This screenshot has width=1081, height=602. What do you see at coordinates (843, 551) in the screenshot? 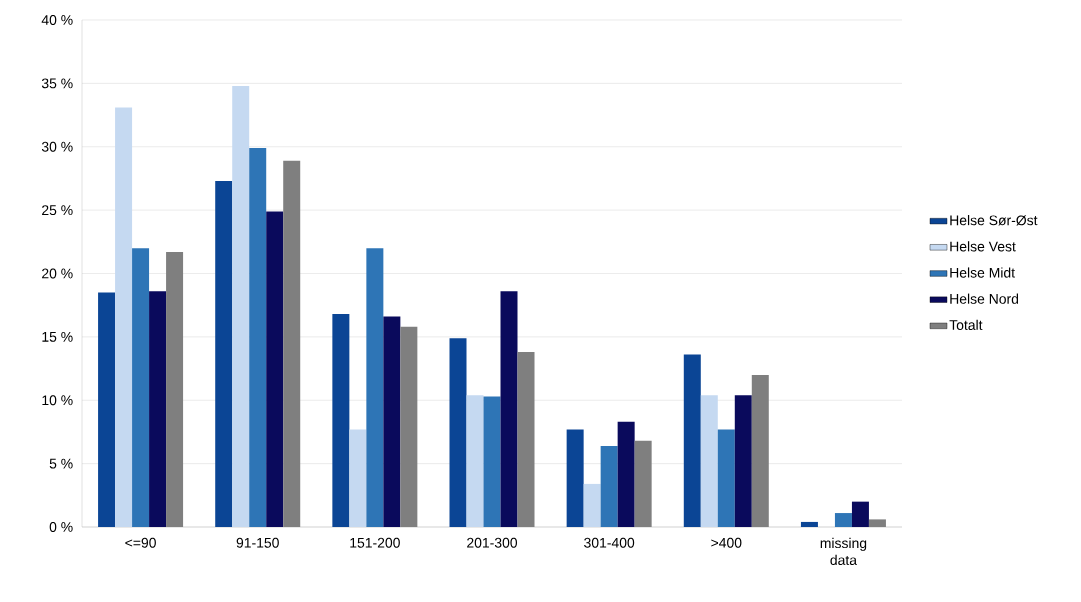
I see `x-tick-label: missing data` at bounding box center [843, 551].